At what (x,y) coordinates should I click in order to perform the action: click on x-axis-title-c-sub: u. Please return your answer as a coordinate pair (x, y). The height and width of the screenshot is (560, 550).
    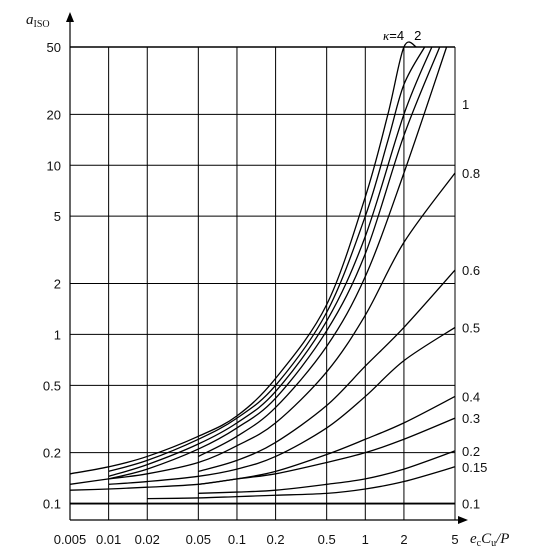
    Looking at the image, I should click on (493, 543).